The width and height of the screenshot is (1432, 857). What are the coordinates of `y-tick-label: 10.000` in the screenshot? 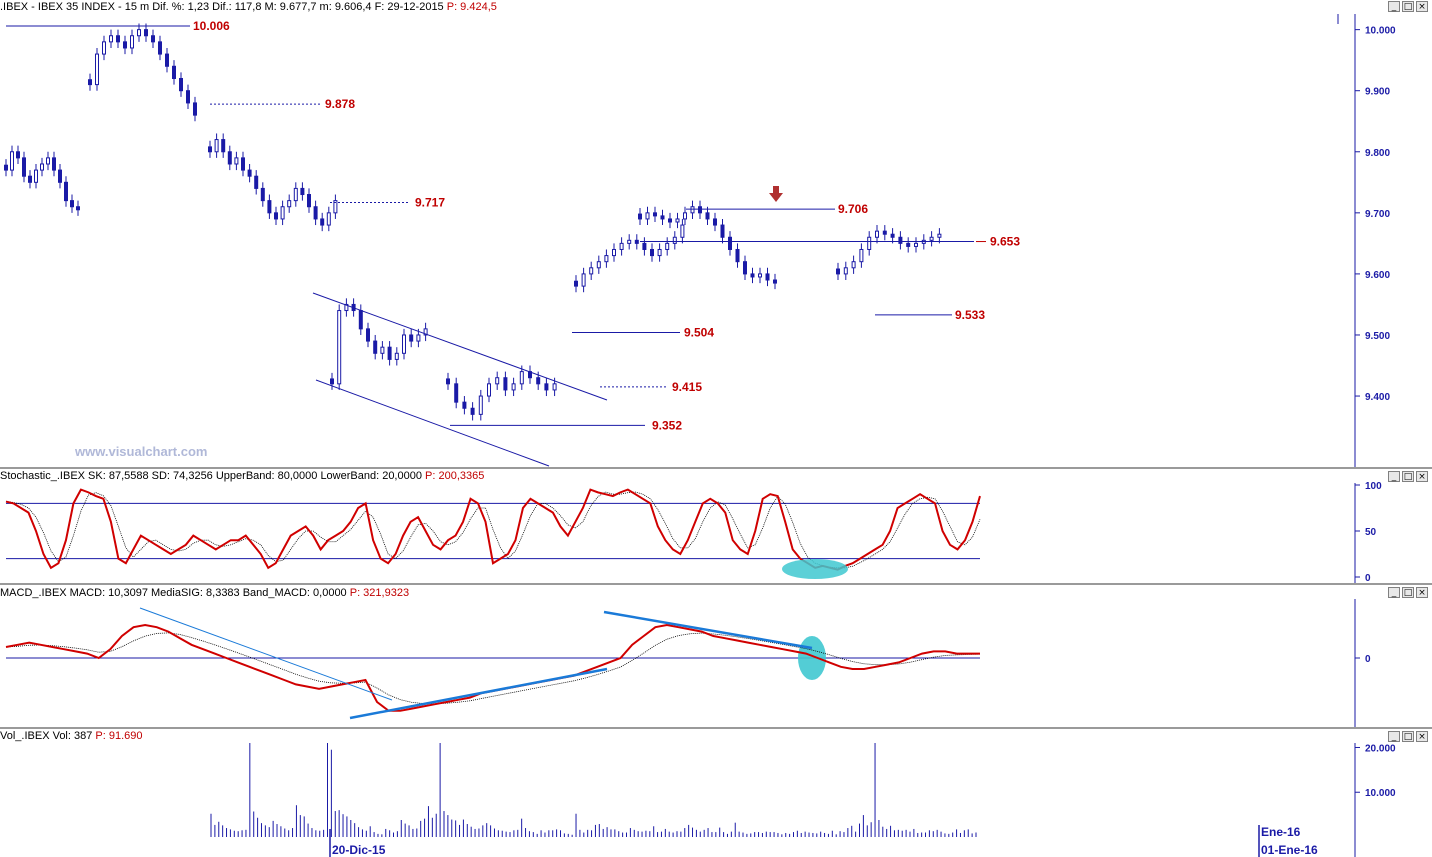 It's located at (1380, 31).